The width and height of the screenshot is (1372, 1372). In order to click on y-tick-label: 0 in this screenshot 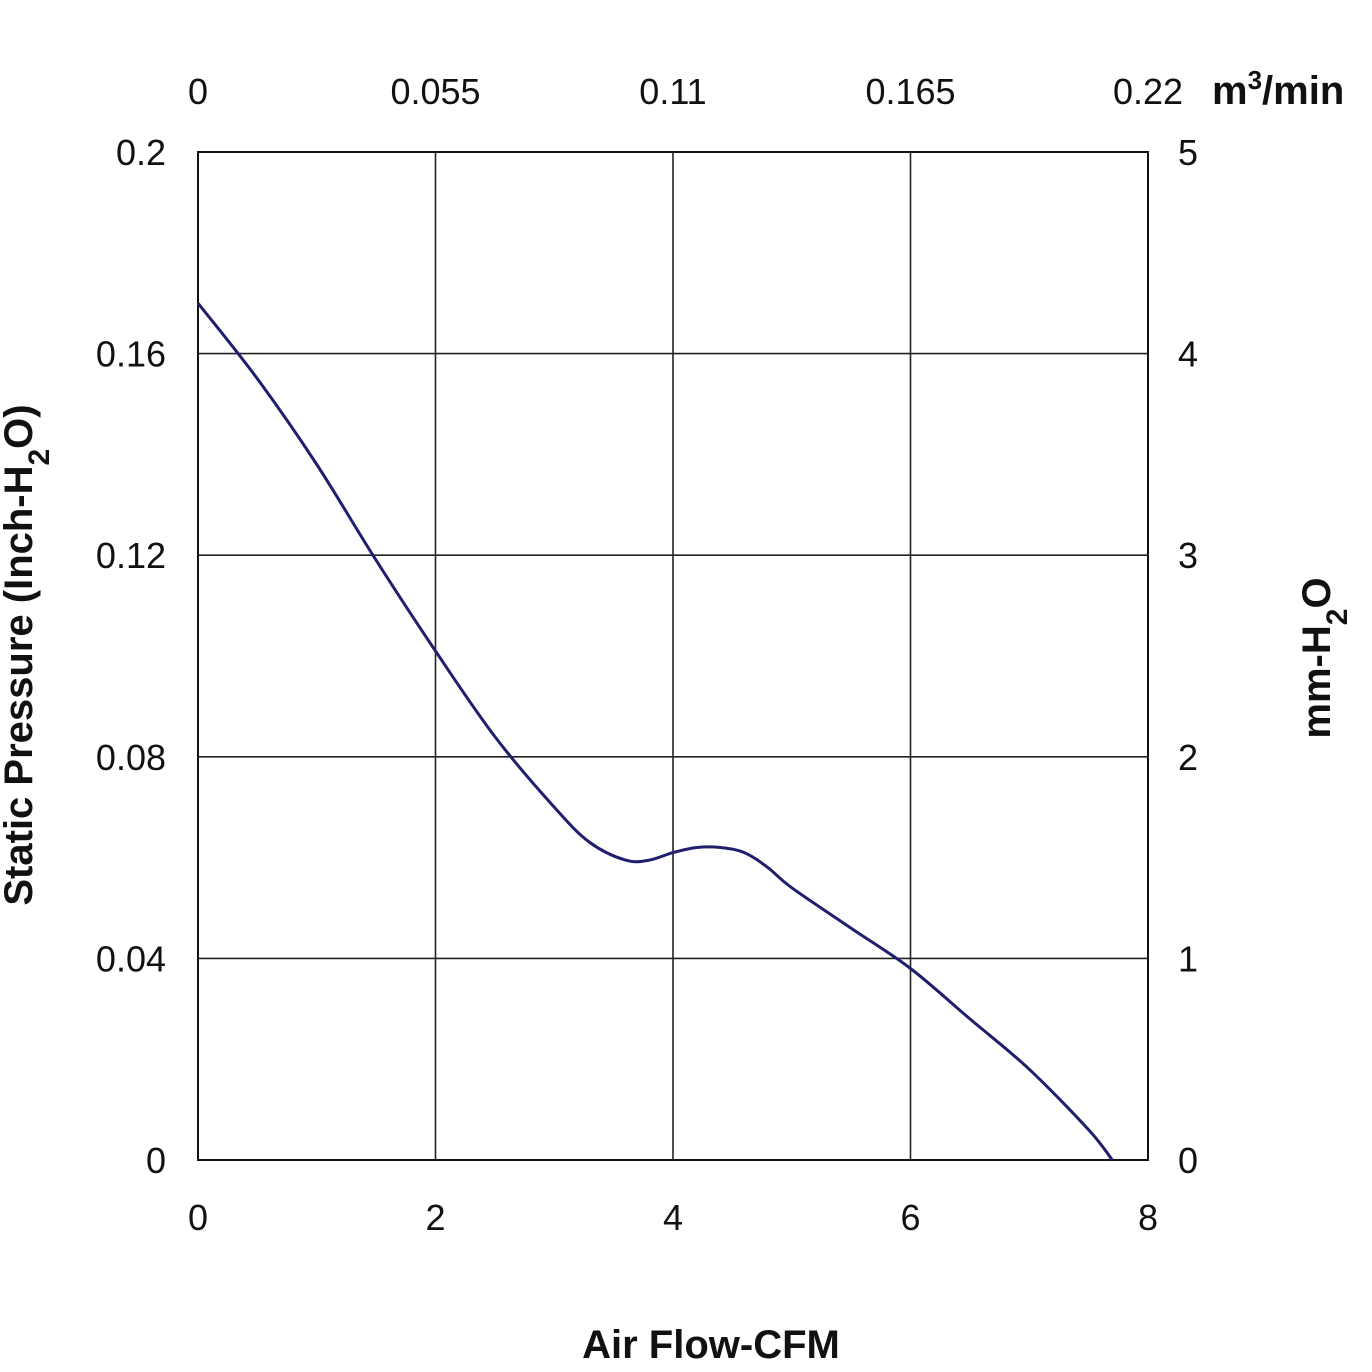, I will do `click(156, 1160)`.